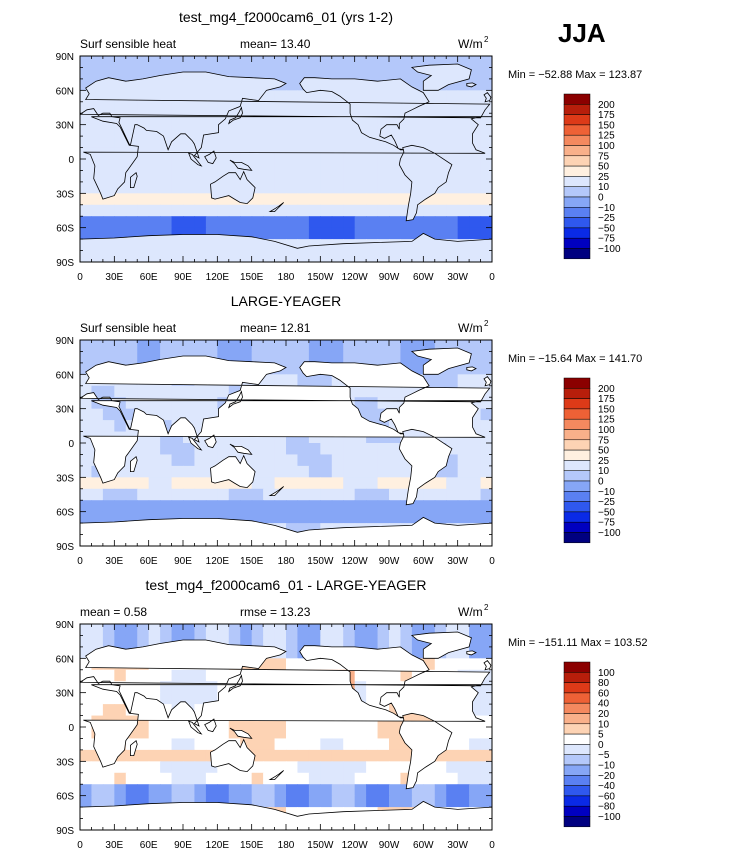 The height and width of the screenshot is (858, 732). What do you see at coordinates (457, 845) in the screenshot?
I see `x-tick-label: 30W` at bounding box center [457, 845].